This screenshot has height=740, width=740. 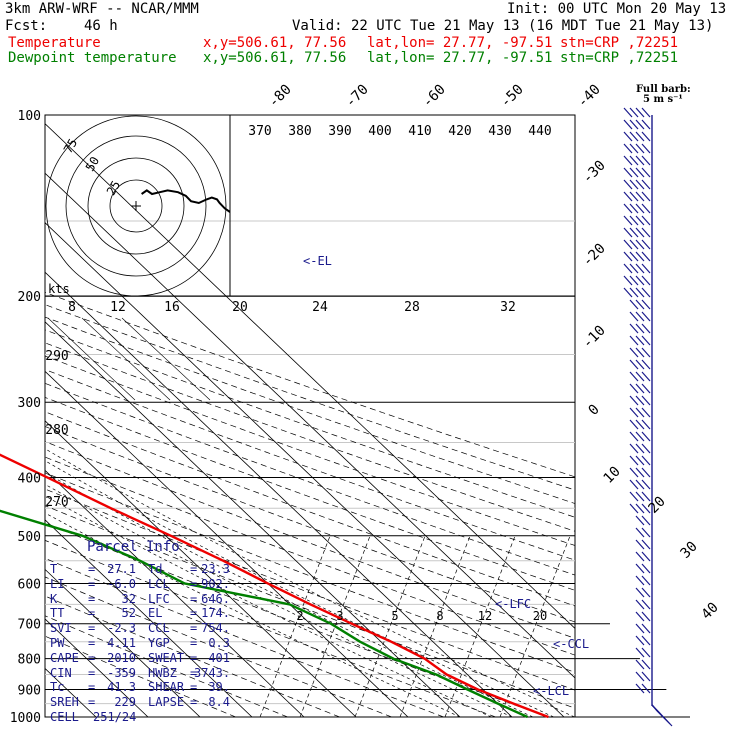 What do you see at coordinates (29, 660) in the screenshot?
I see `pressure-label: 800` at bounding box center [29, 660].